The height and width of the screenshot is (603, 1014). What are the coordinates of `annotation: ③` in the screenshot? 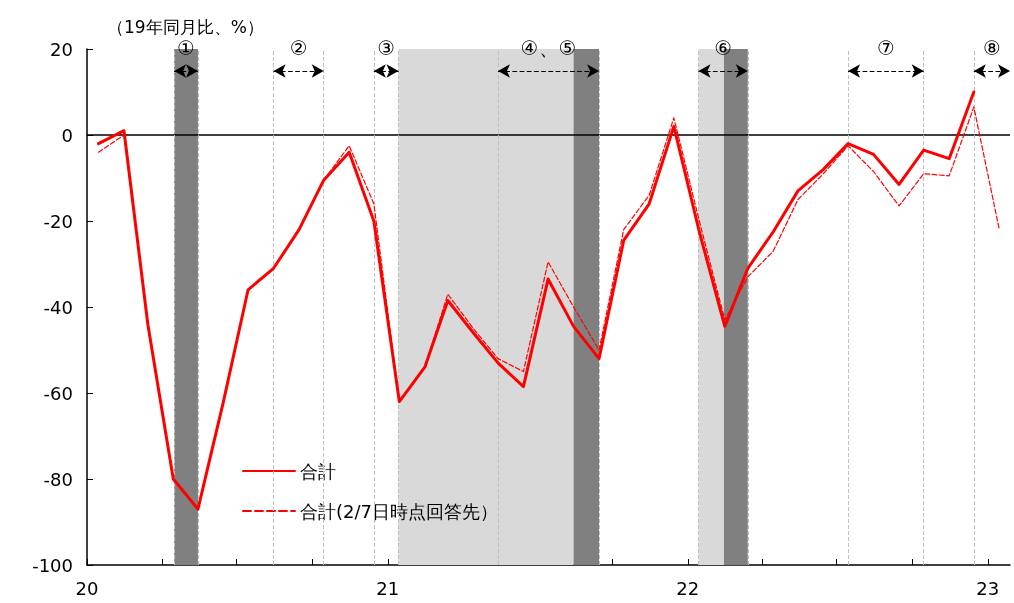 It's located at (386, 48).